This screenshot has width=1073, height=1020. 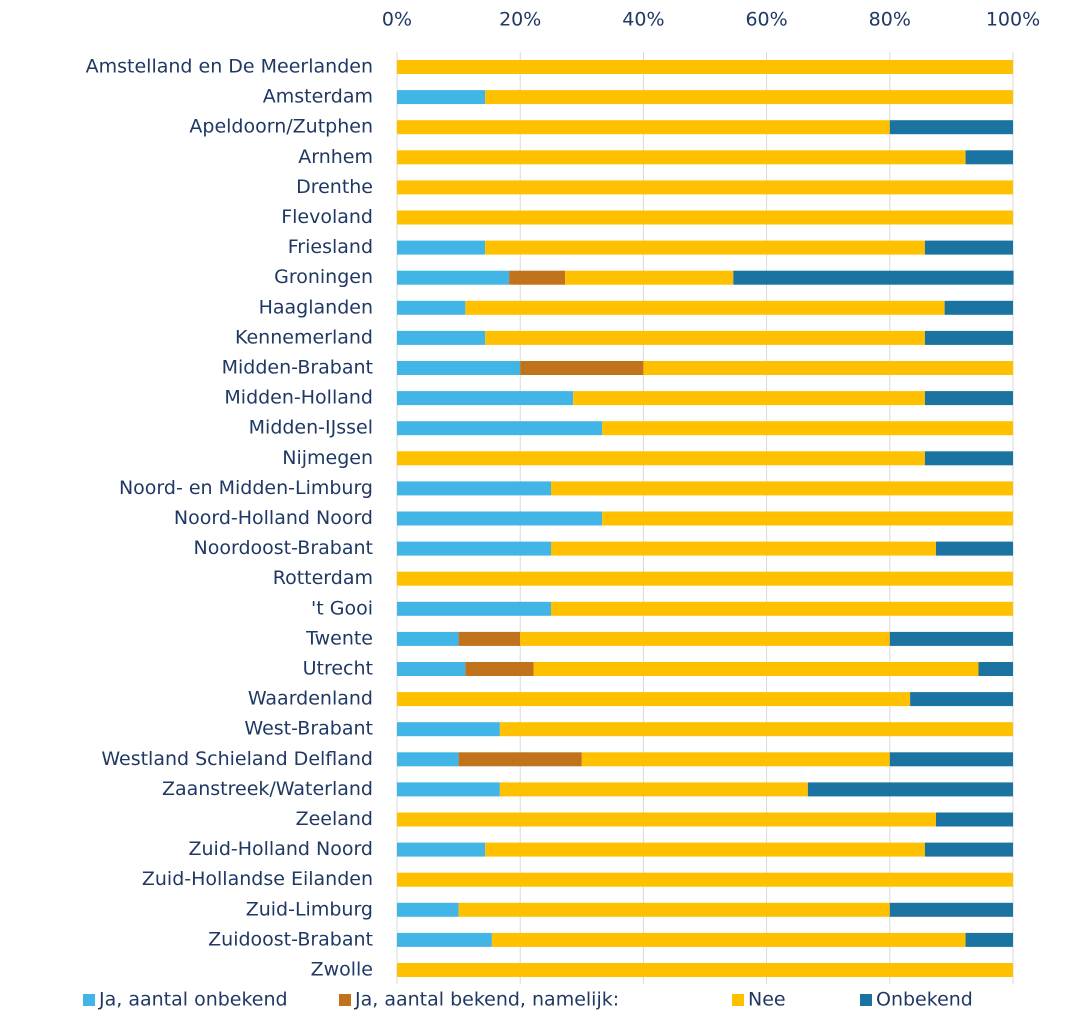 What do you see at coordinates (767, 1000) in the screenshot?
I see `legend-label: Nee` at bounding box center [767, 1000].